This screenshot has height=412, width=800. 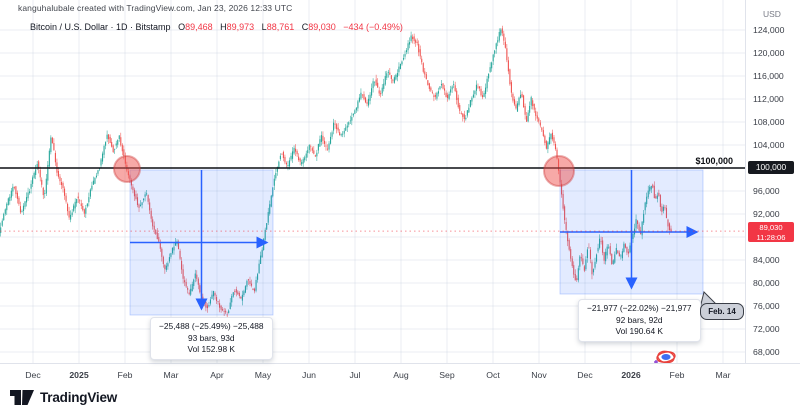 I want to click on tradingview-logo-icon, so click(x=22, y=397).